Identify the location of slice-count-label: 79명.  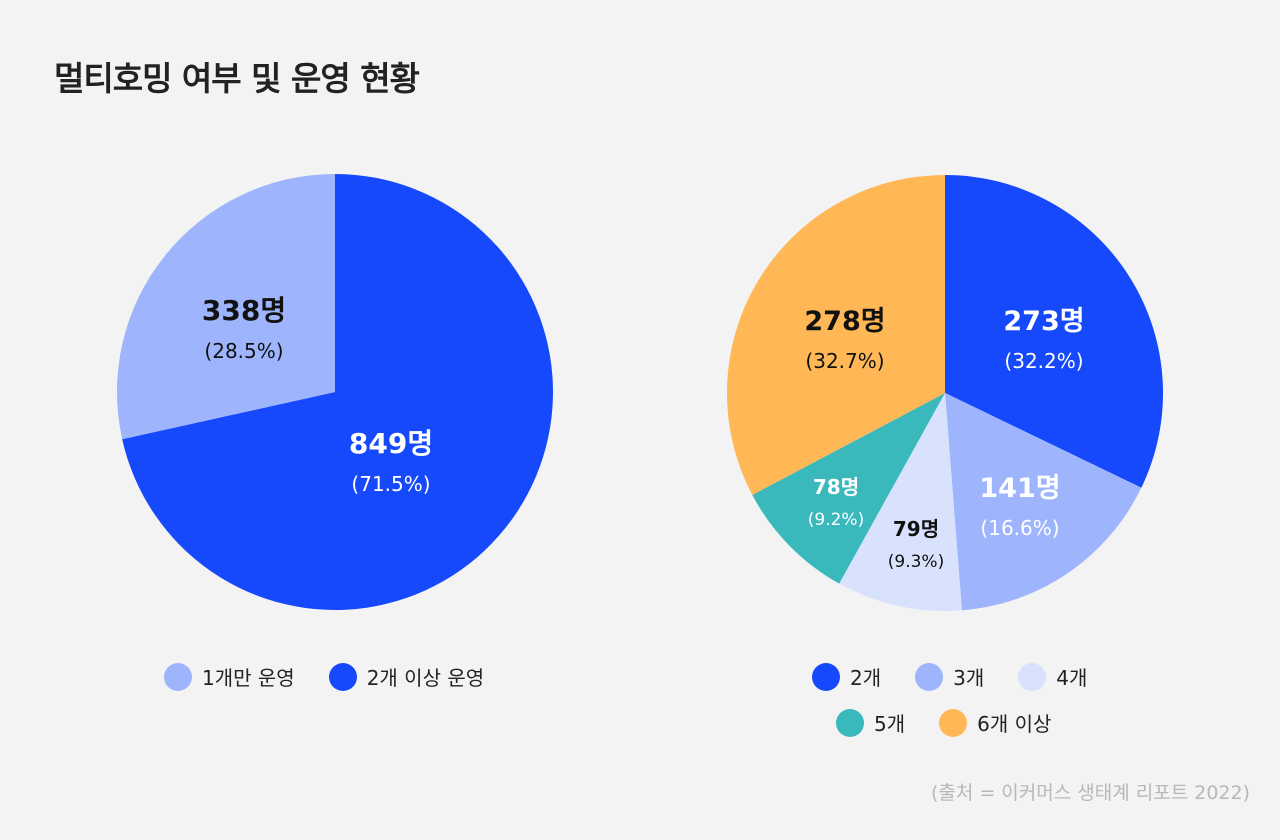
(916, 529).